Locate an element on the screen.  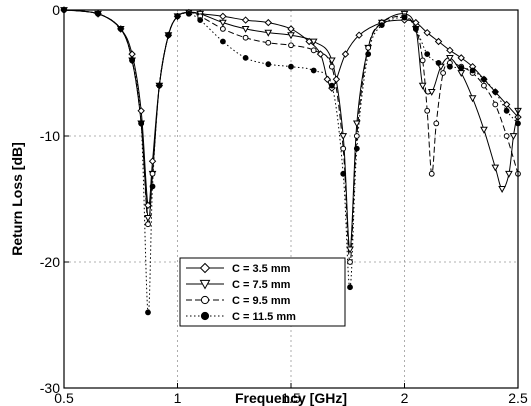
legend-item: C = 3.5 mm is located at coordinates (238, 268).